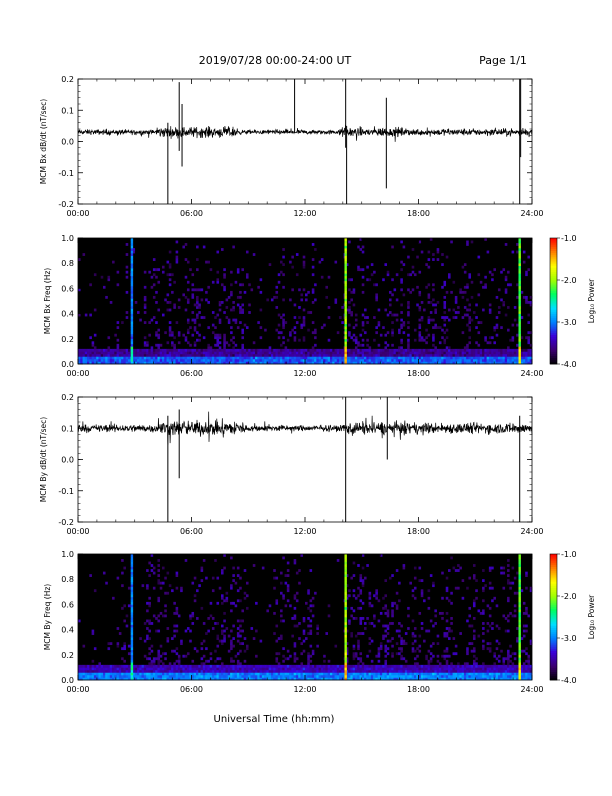  What do you see at coordinates (569, 322) in the screenshot?
I see `colorbar-tick-label: -3.0` at bounding box center [569, 322].